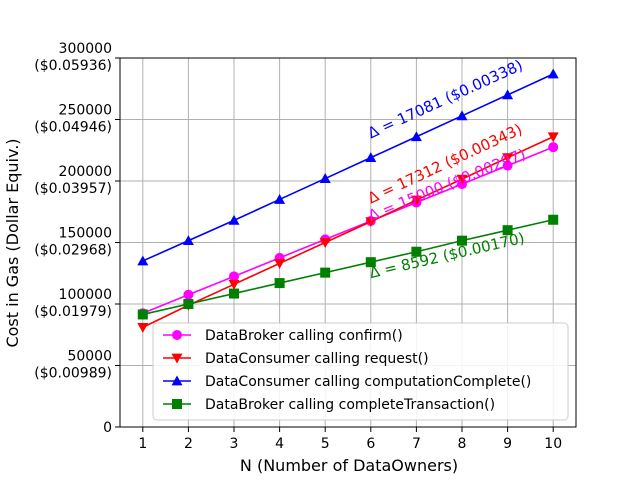  What do you see at coordinates (350, 405) in the screenshot?
I see `legend-label: DataBroker calling completeTransaction()` at bounding box center [350, 405].